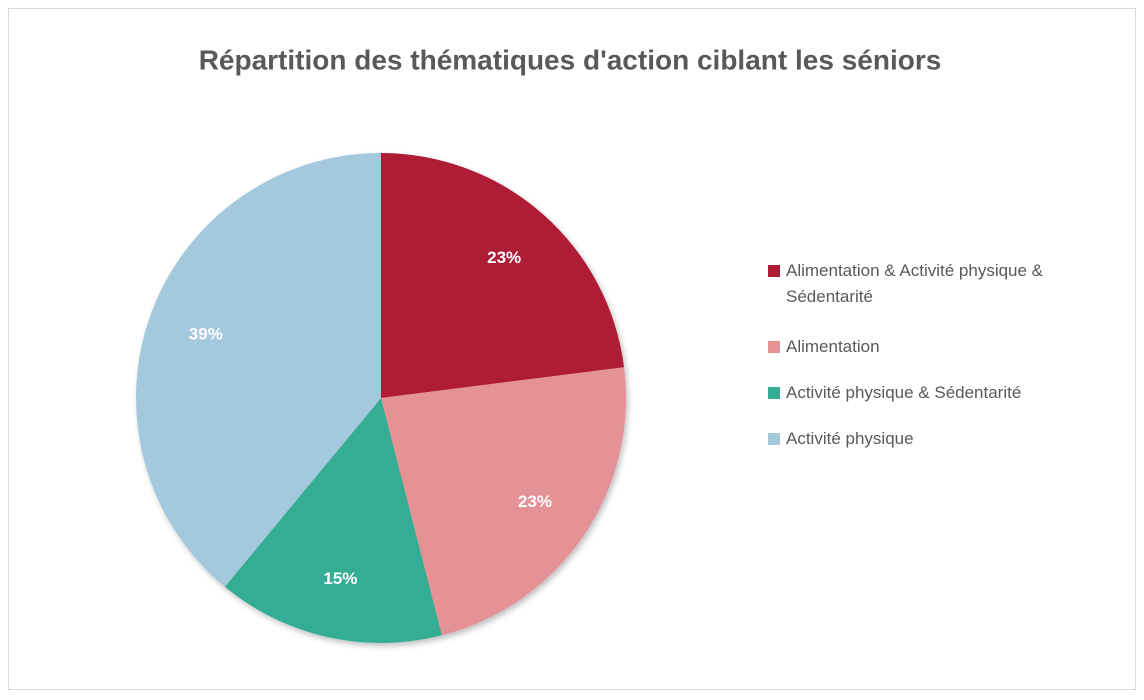 This screenshot has width=1144, height=700. Describe the element at coordinates (904, 392) in the screenshot. I see `legend-label: Activité physique & Sédentarité` at that location.